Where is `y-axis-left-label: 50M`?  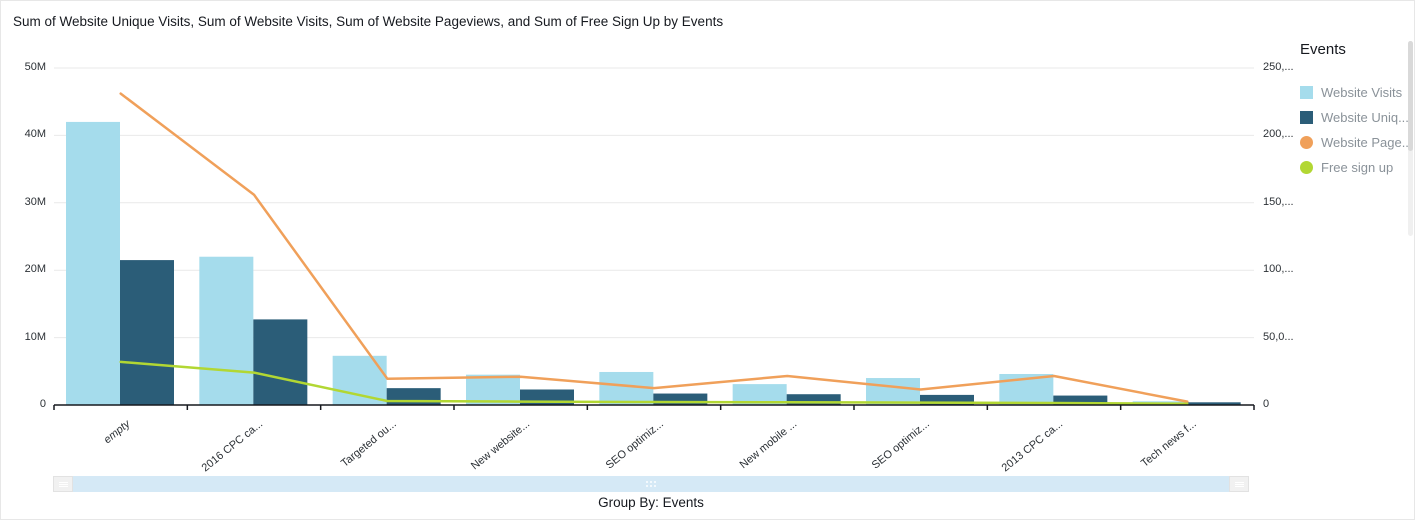
y-axis-left-label: 50M is located at coordinates (35, 67).